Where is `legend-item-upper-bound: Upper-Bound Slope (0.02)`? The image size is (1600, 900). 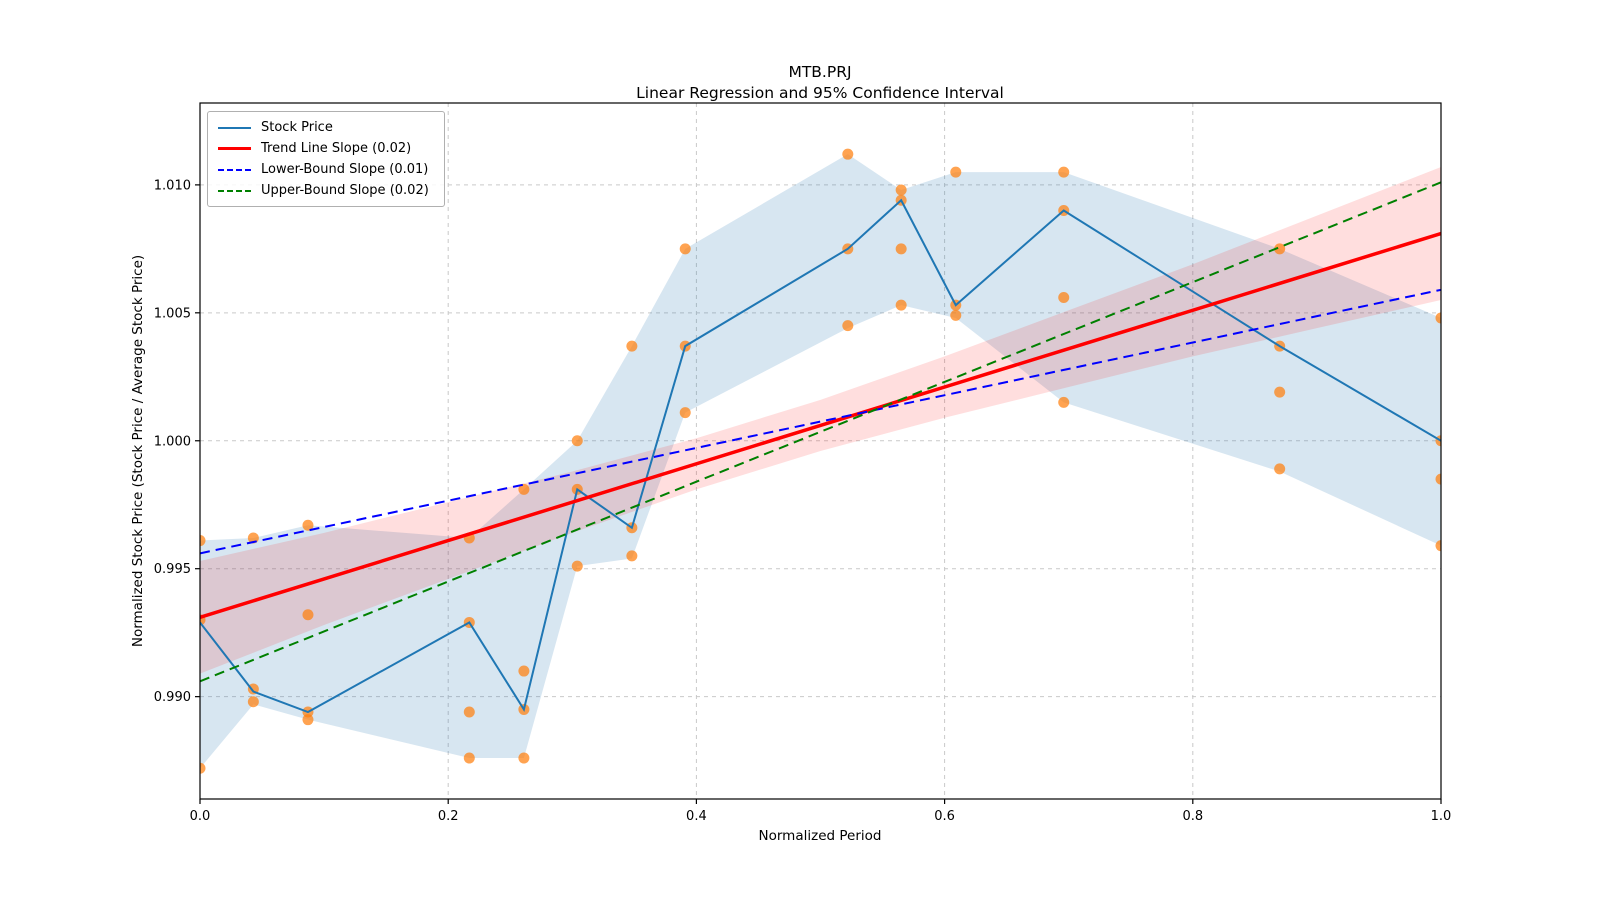
legend-item-upper-bound: Upper-Bound Slope (0.02) is located at coordinates (326, 190).